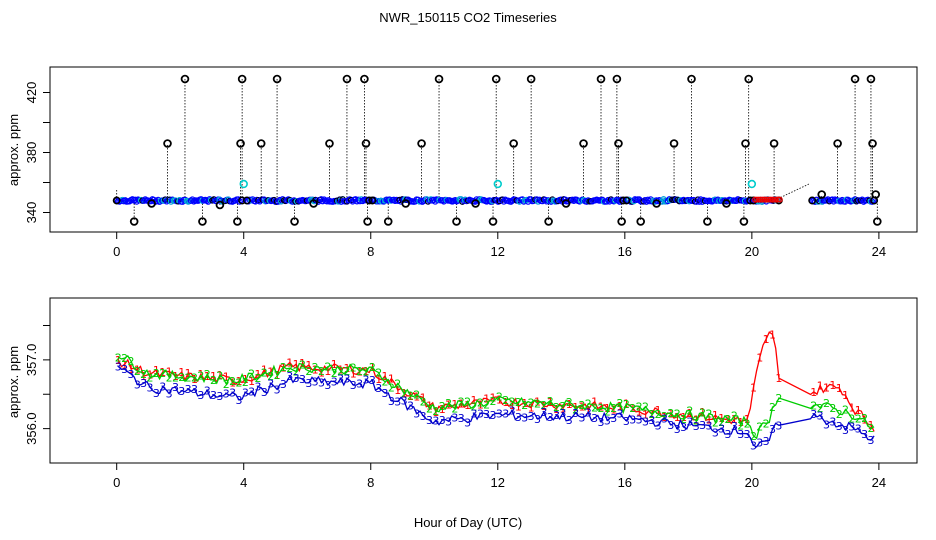  What do you see at coordinates (625, 251) in the screenshot?
I see `raw-x-tick-label-16: 16` at bounding box center [625, 251].